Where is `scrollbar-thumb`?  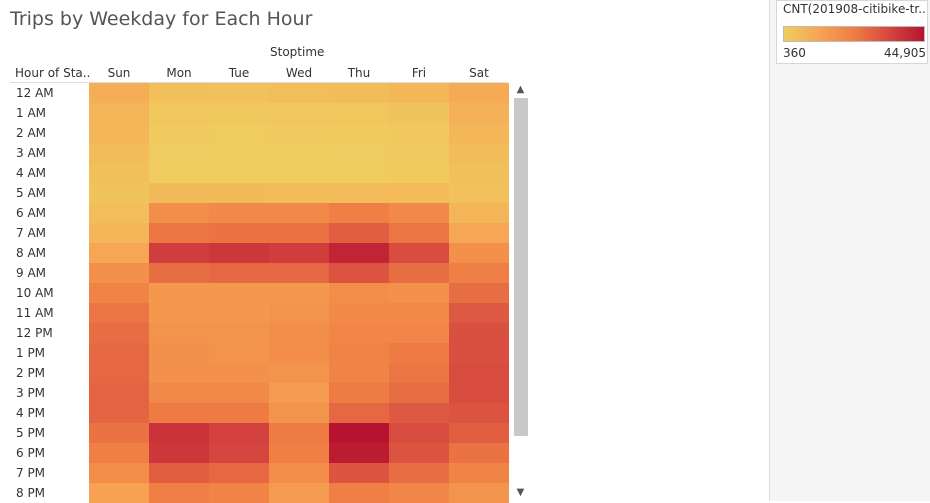 scrollbar-thumb is located at coordinates (521, 267).